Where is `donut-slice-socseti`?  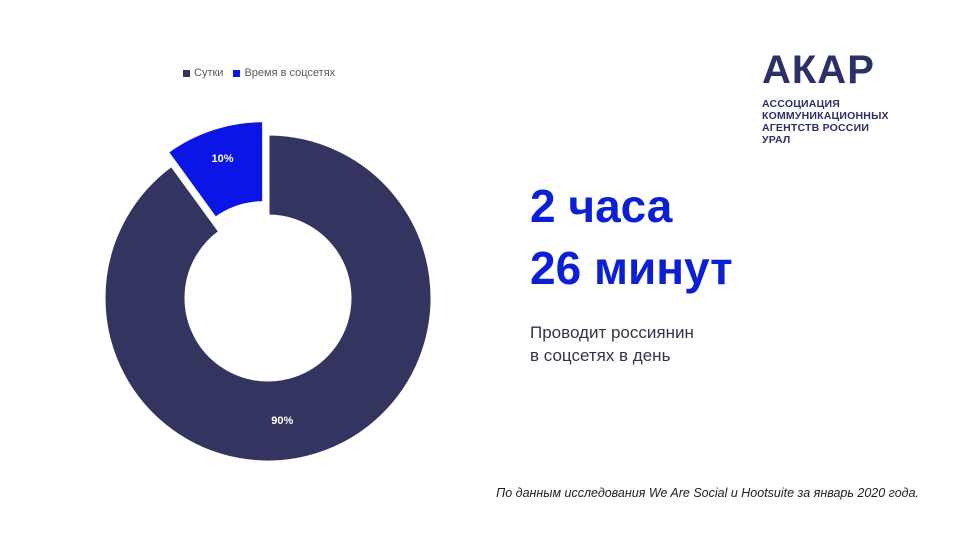
donut-slice-socseti is located at coordinates (215, 170).